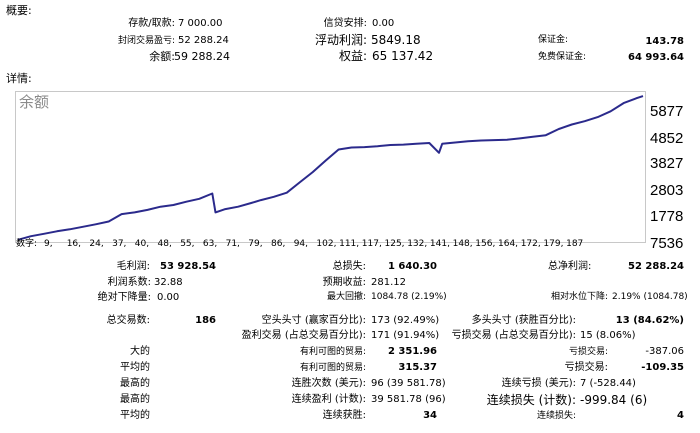  Describe the element at coordinates (255, 244) in the screenshot. I see `x-tick-label: 79,` at that location.